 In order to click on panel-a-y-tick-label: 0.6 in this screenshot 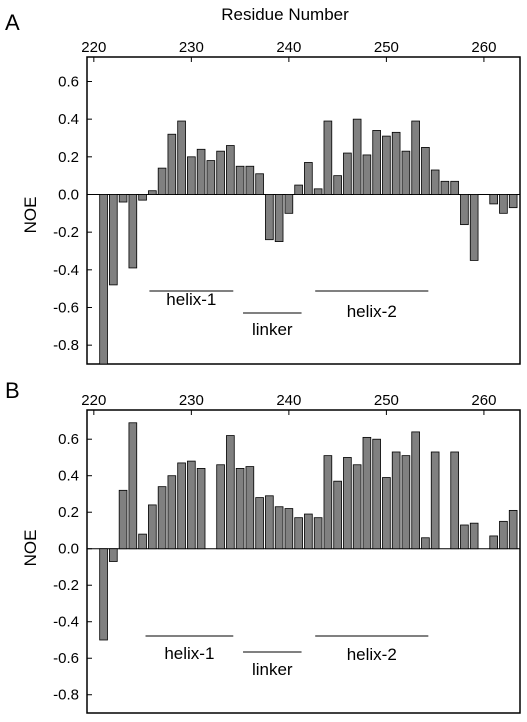, I will do `click(68, 81)`.